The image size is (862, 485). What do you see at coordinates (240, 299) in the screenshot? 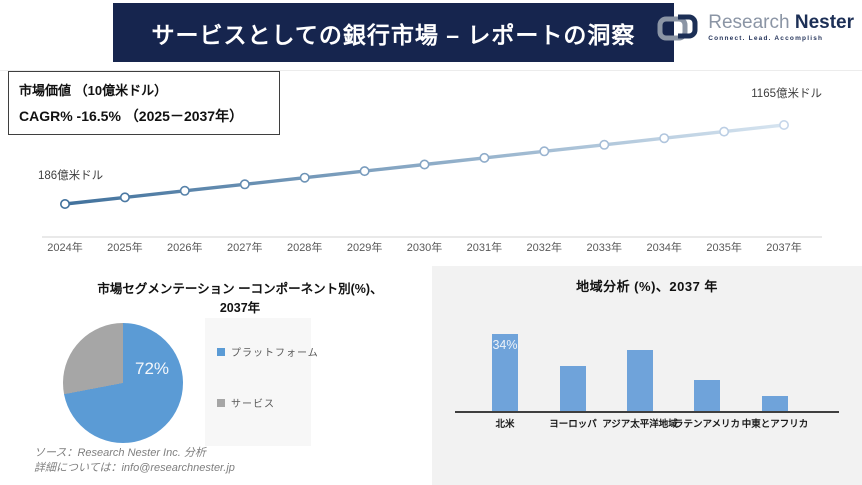
I see `pie-chart-title: 市場セグメンテーション ーコンポーネント別(%)、 2037年` at bounding box center [240, 299].